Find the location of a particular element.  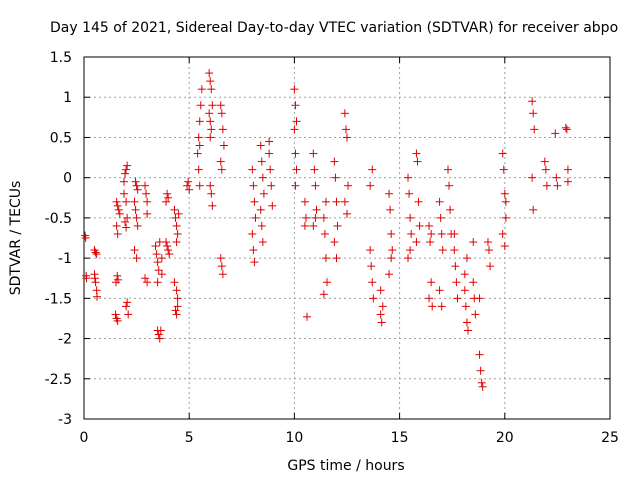

y-tick-label: 0 is located at coordinates (67, 179).